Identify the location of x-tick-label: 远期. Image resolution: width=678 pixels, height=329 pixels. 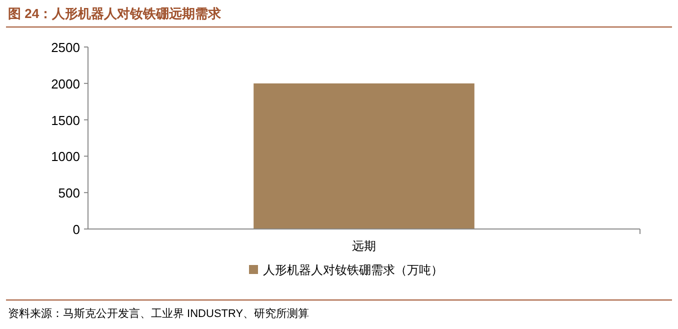
(364, 246).